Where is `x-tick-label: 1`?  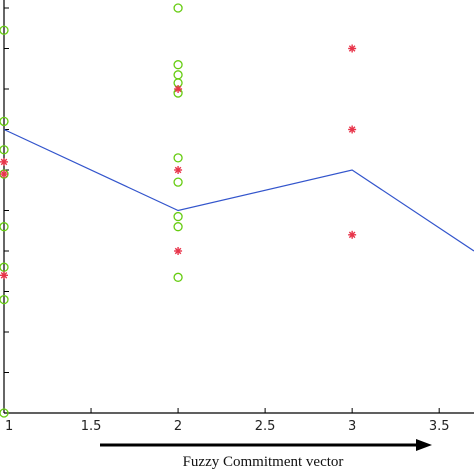 x-tick-label: 1 is located at coordinates (9, 426).